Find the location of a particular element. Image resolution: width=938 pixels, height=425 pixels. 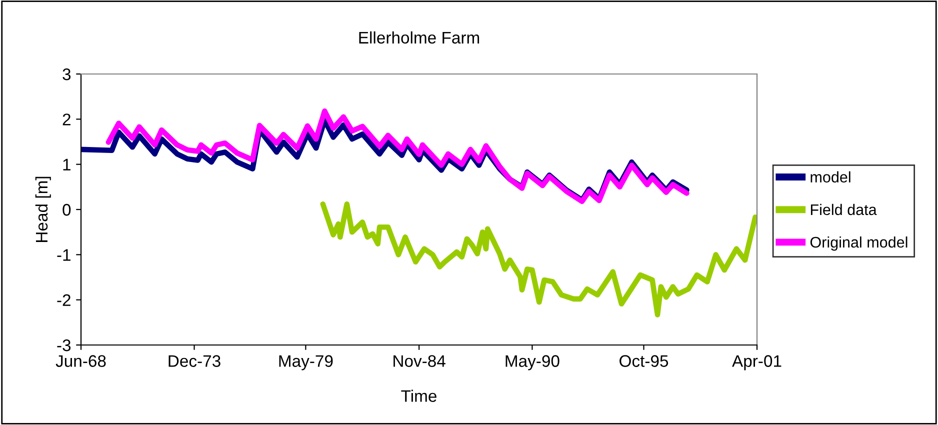

y-tick-label: 3 is located at coordinates (66, 74).